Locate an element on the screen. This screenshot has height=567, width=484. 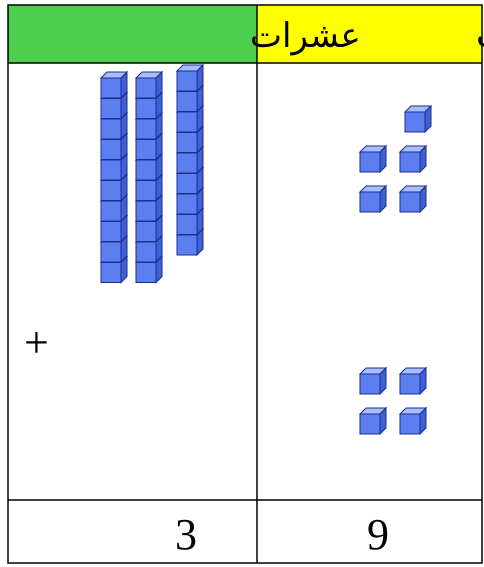
ones-total: 9 is located at coordinates (378, 534).